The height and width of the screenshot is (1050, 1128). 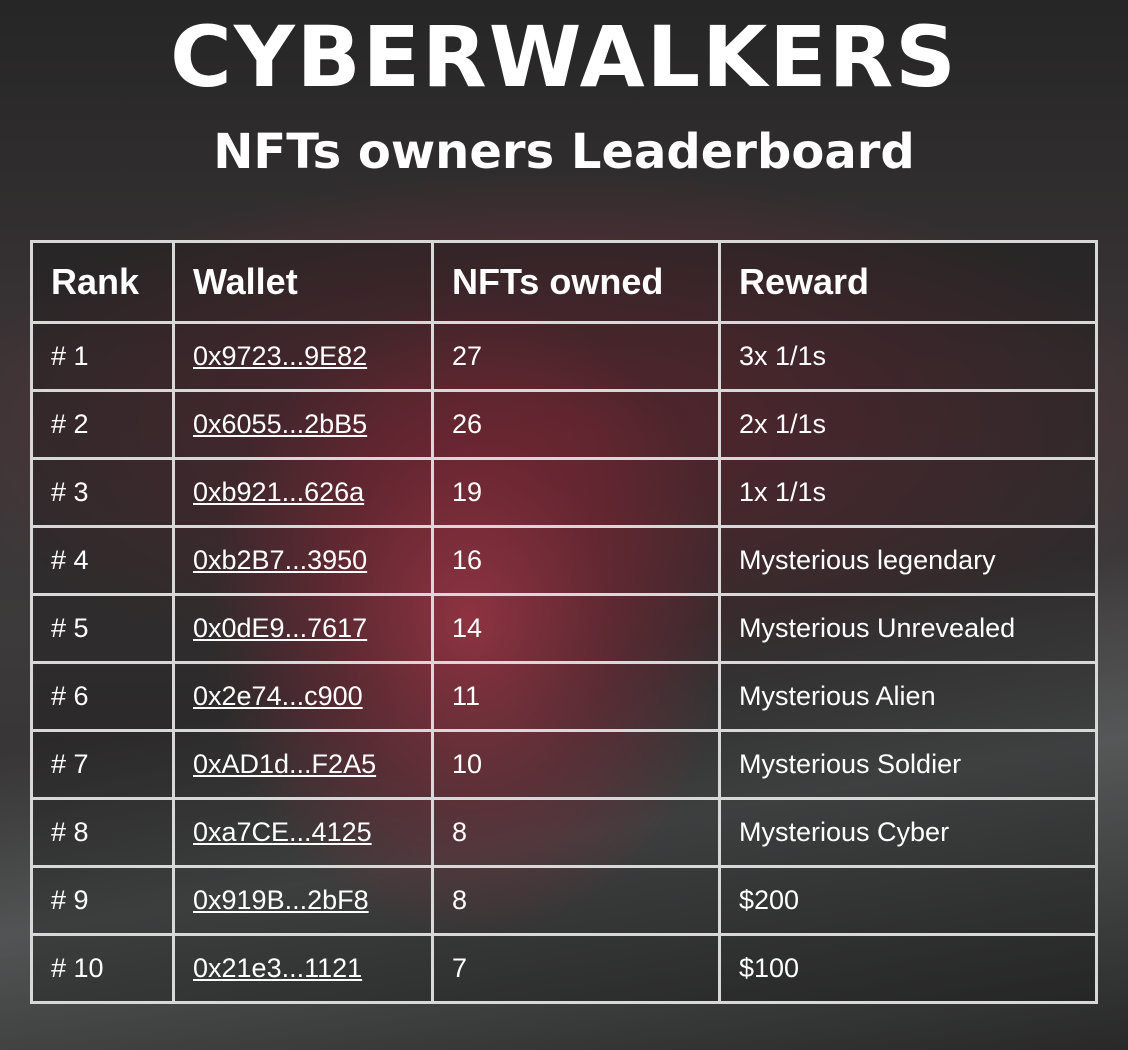 I want to click on cell: 2x 1/1s, so click(x=908, y=424).